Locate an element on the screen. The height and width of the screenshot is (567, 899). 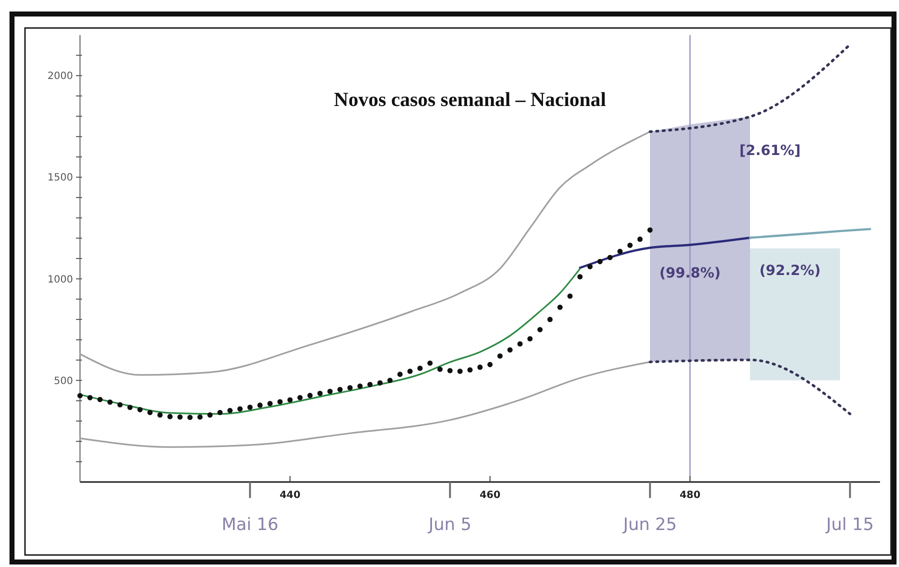
y-tick-label: 500 is located at coordinates (63, 381).